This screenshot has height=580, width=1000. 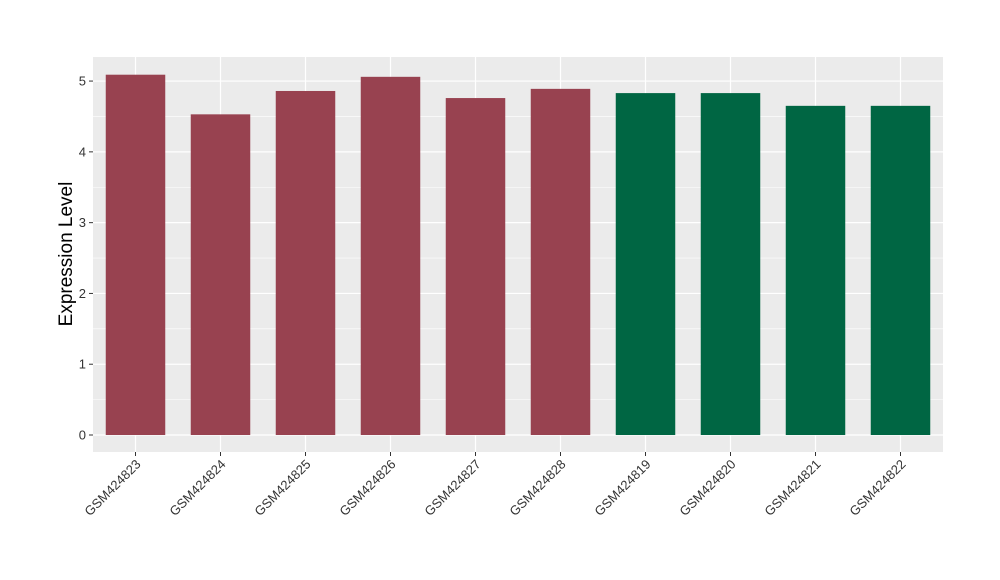 I want to click on bar-GSM424823, so click(x=135, y=255).